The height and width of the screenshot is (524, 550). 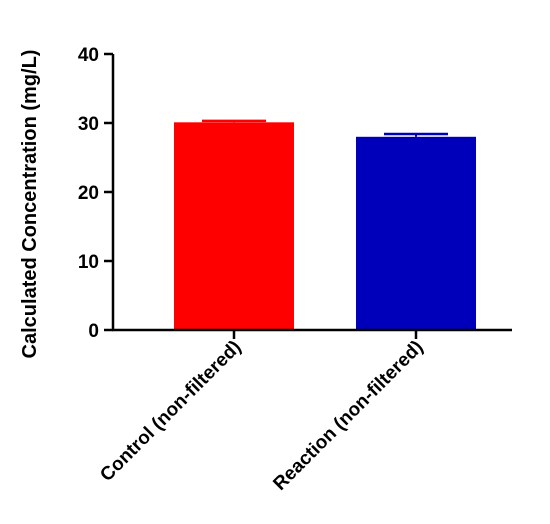 What do you see at coordinates (325, 128) in the screenshot?
I see `error-bars-layer` at bounding box center [325, 128].